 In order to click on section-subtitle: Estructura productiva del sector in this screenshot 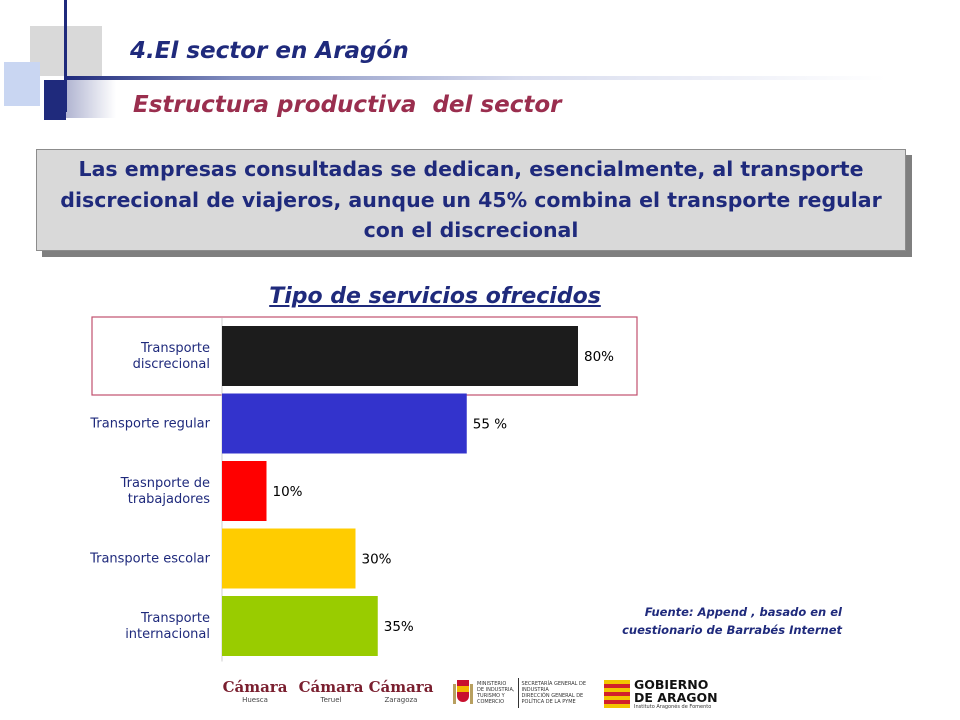, I will do `click(347, 105)`.